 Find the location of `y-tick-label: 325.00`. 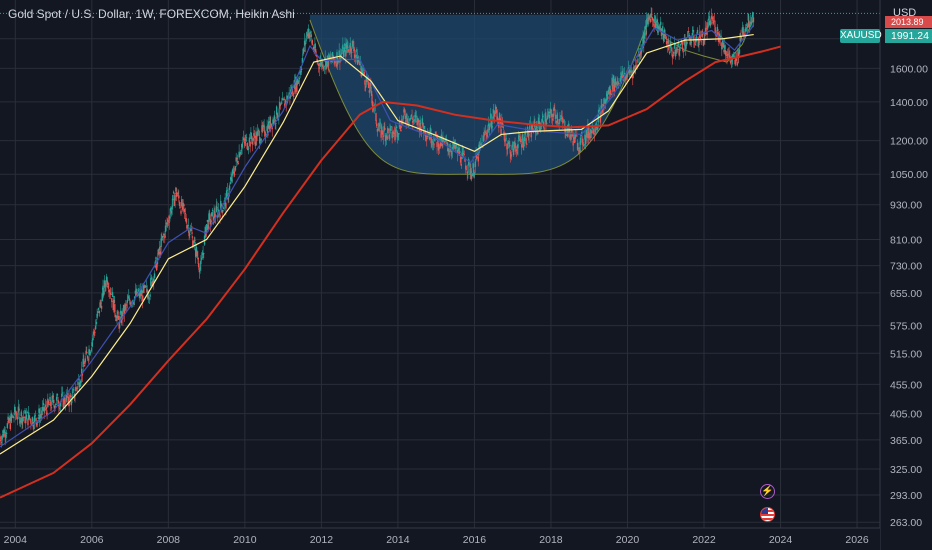

y-tick-label: 325.00 is located at coordinates (906, 470).